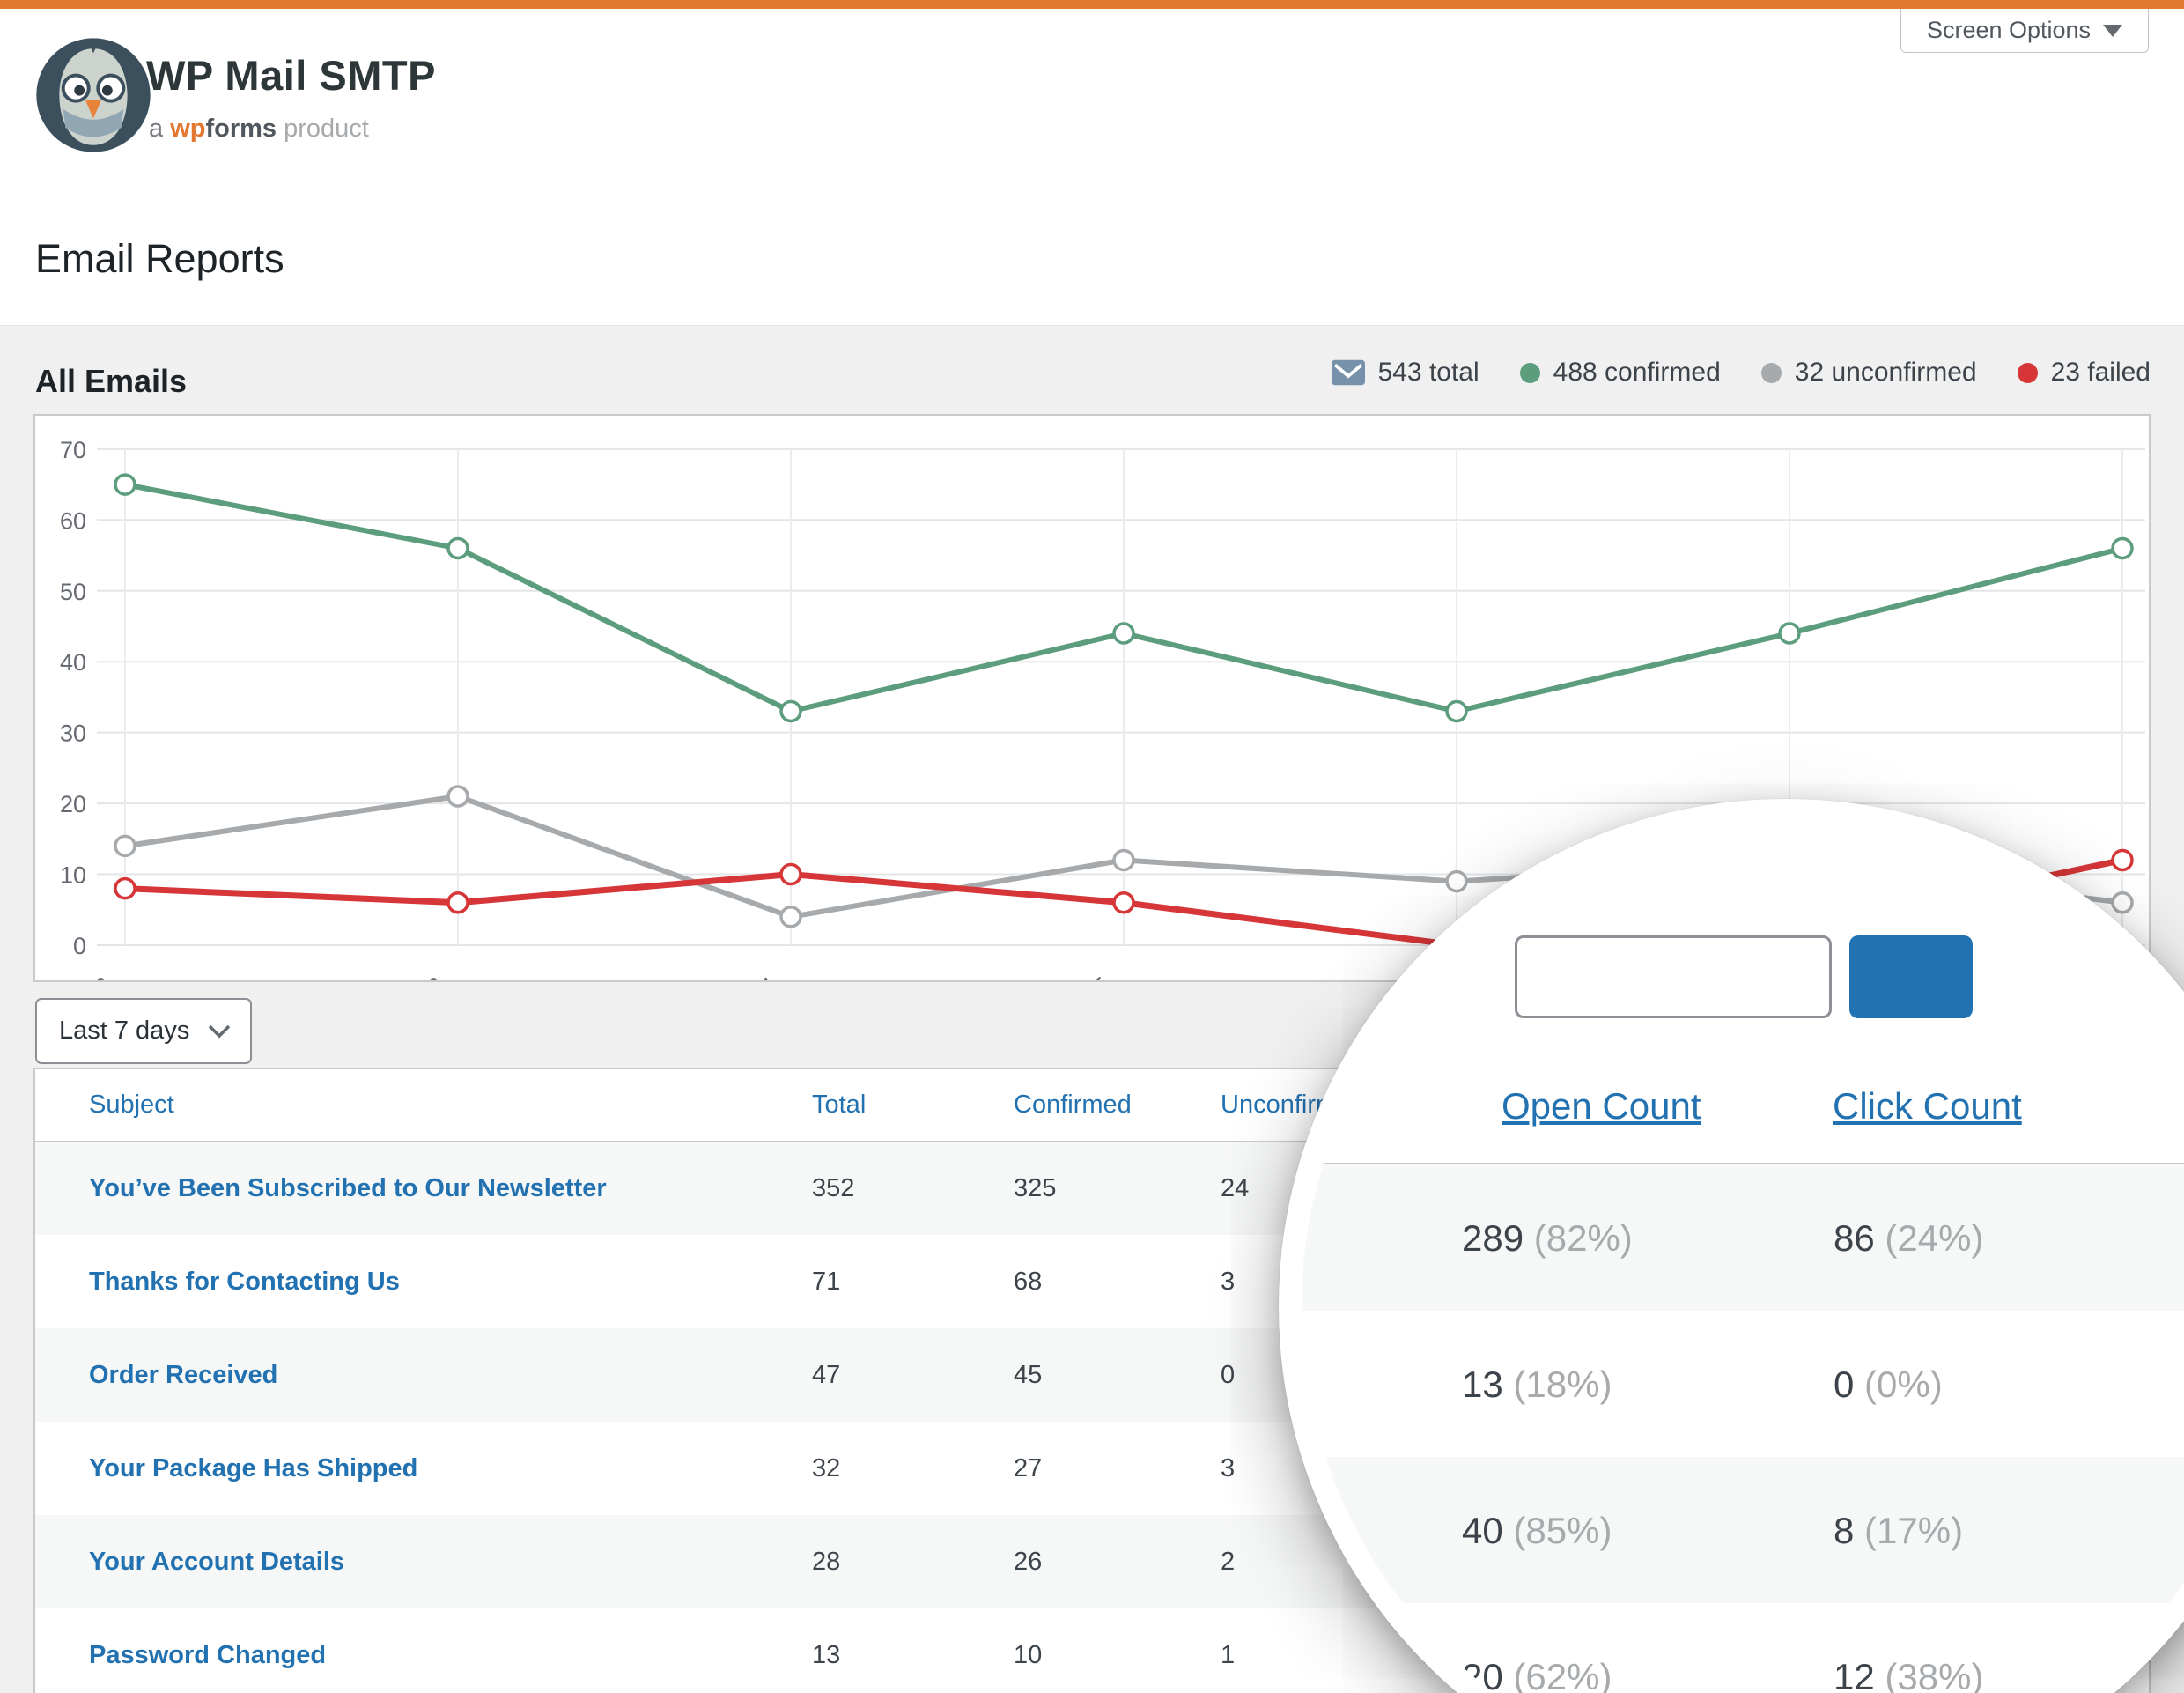 The height and width of the screenshot is (1693, 2184). I want to click on open-count-cell: 40 (85%), so click(1537, 1531).